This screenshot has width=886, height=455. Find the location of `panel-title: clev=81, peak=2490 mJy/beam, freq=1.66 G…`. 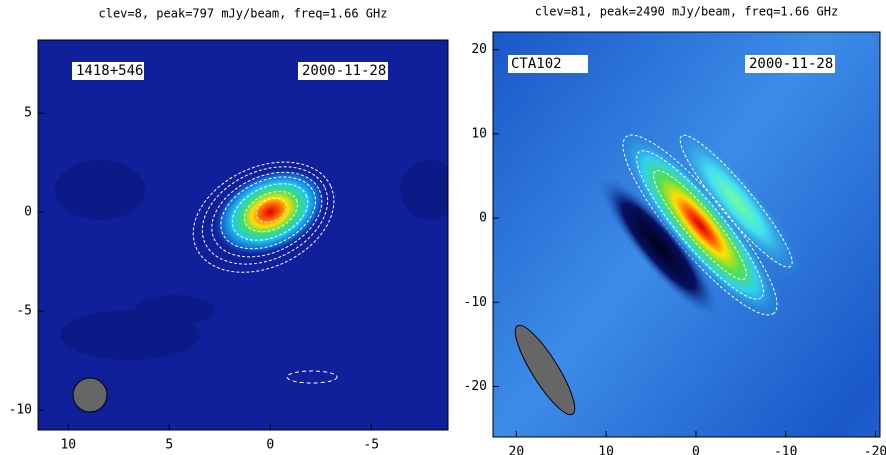

panel-title: clev=81, peak=2490 mJy/beam, freq=1.66 G… is located at coordinates (686, 12).